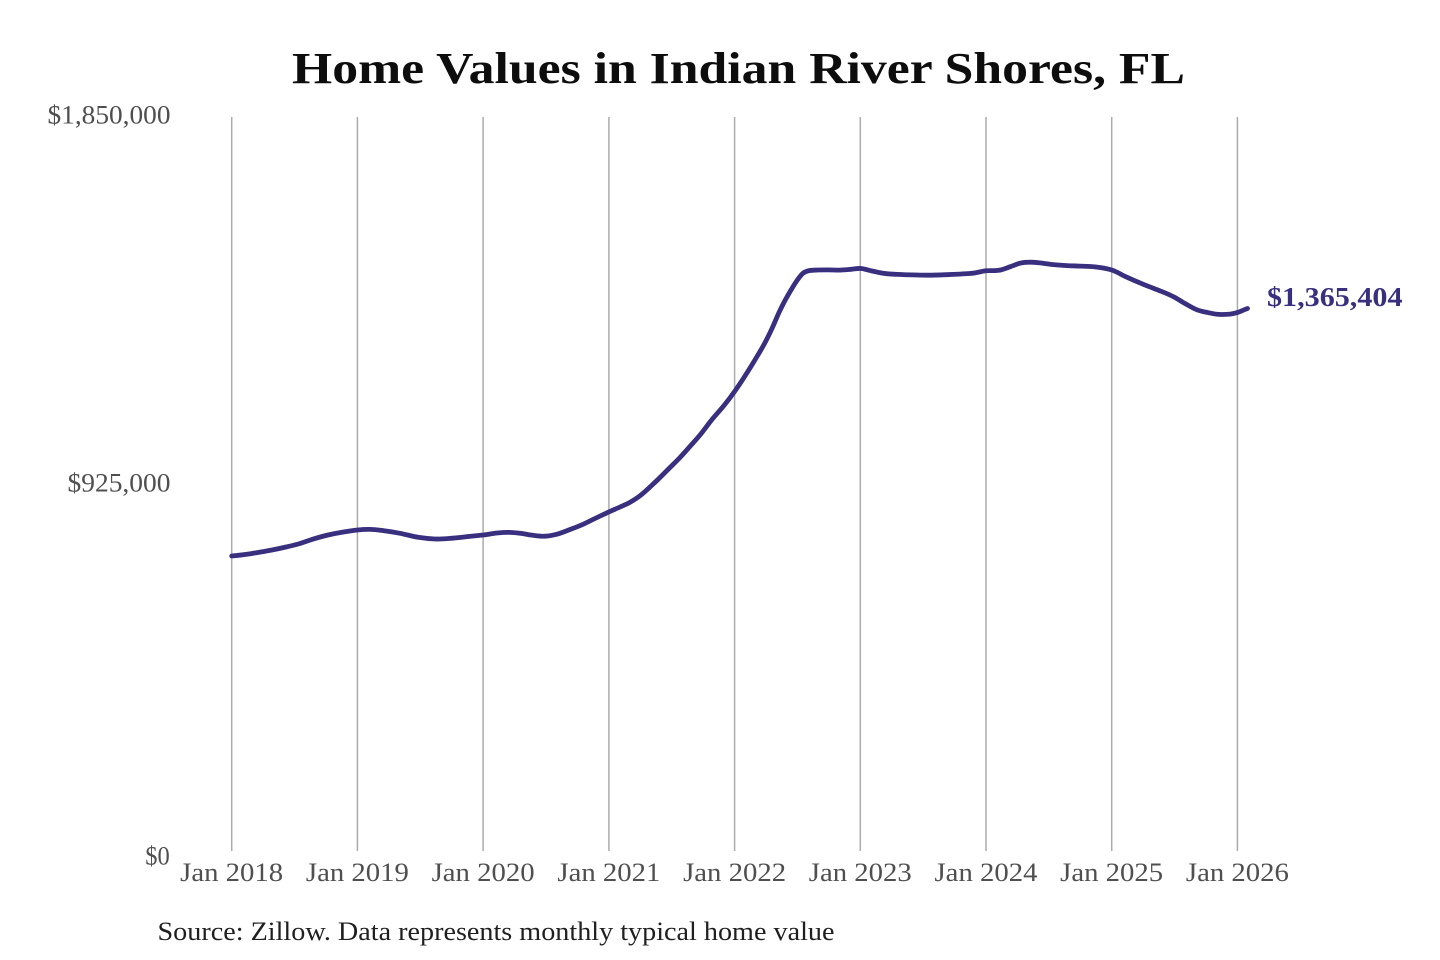 Image resolution: width=1440 pixels, height=960 pixels. I want to click on svg-text: Jan 2022, so click(734, 872).